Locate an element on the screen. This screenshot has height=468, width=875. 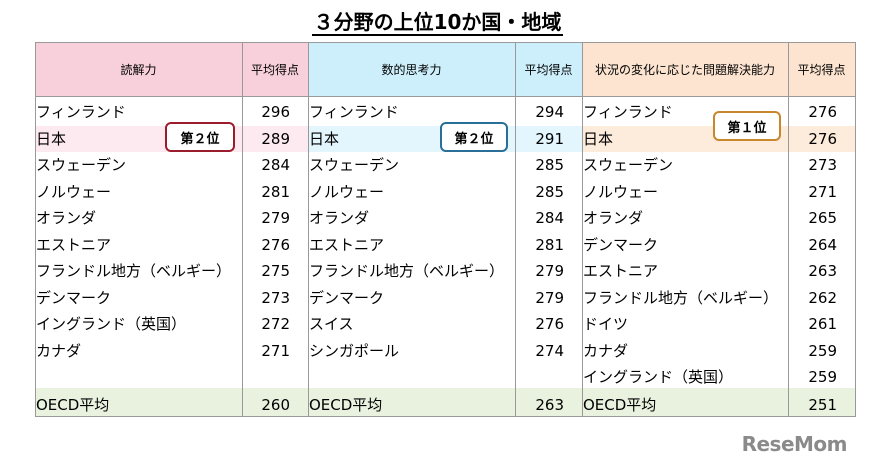
section-header: 読解力 is located at coordinates (138, 69).